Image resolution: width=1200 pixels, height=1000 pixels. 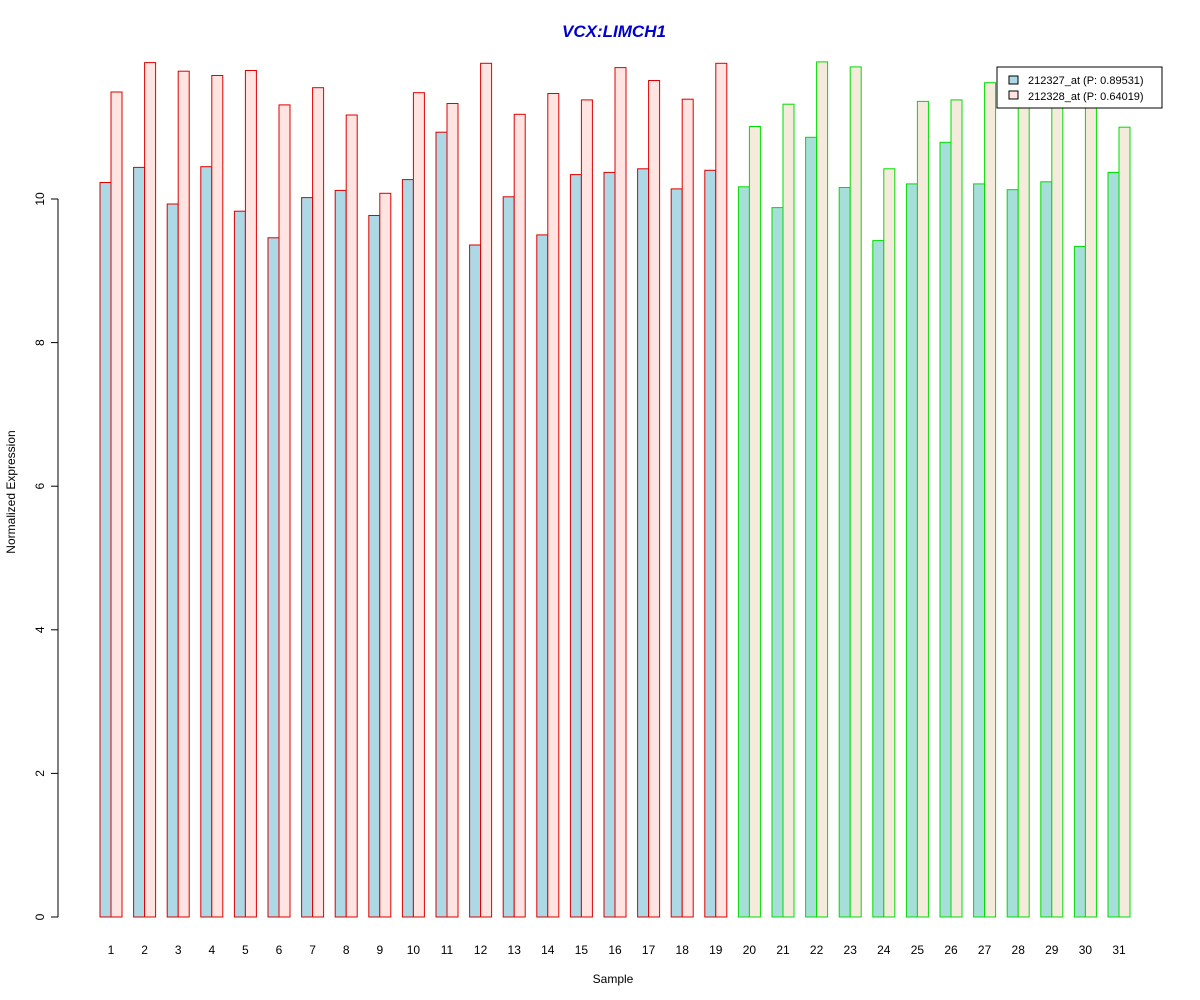 What do you see at coordinates (481, 950) in the screenshot?
I see `x-tick-label: 12` at bounding box center [481, 950].